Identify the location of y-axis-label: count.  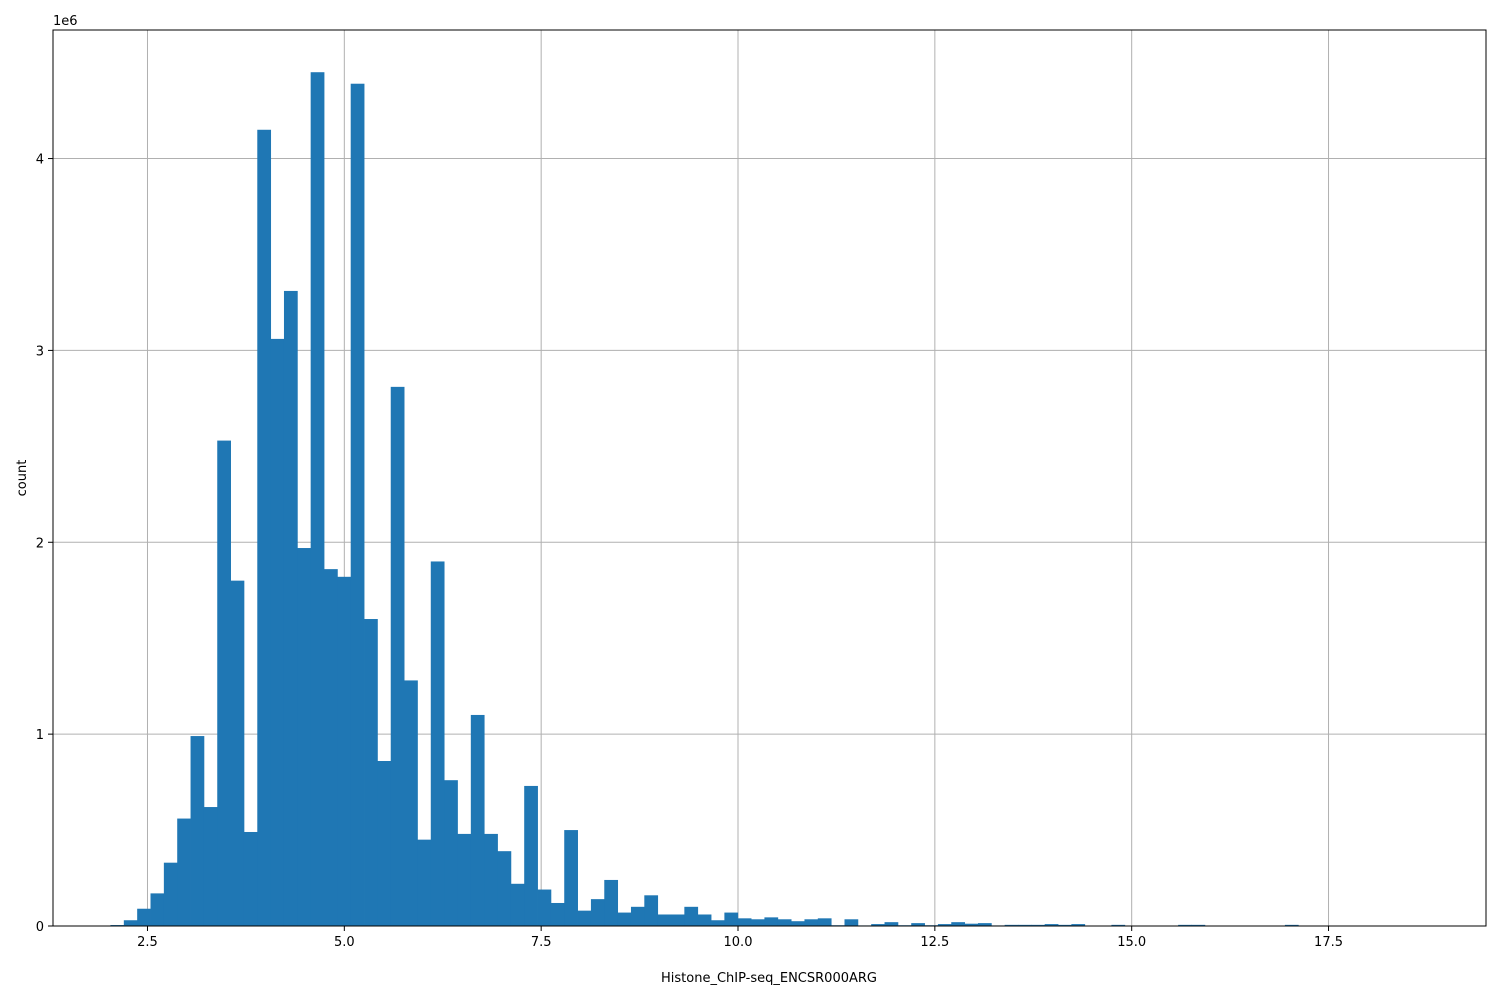
(22, 478).